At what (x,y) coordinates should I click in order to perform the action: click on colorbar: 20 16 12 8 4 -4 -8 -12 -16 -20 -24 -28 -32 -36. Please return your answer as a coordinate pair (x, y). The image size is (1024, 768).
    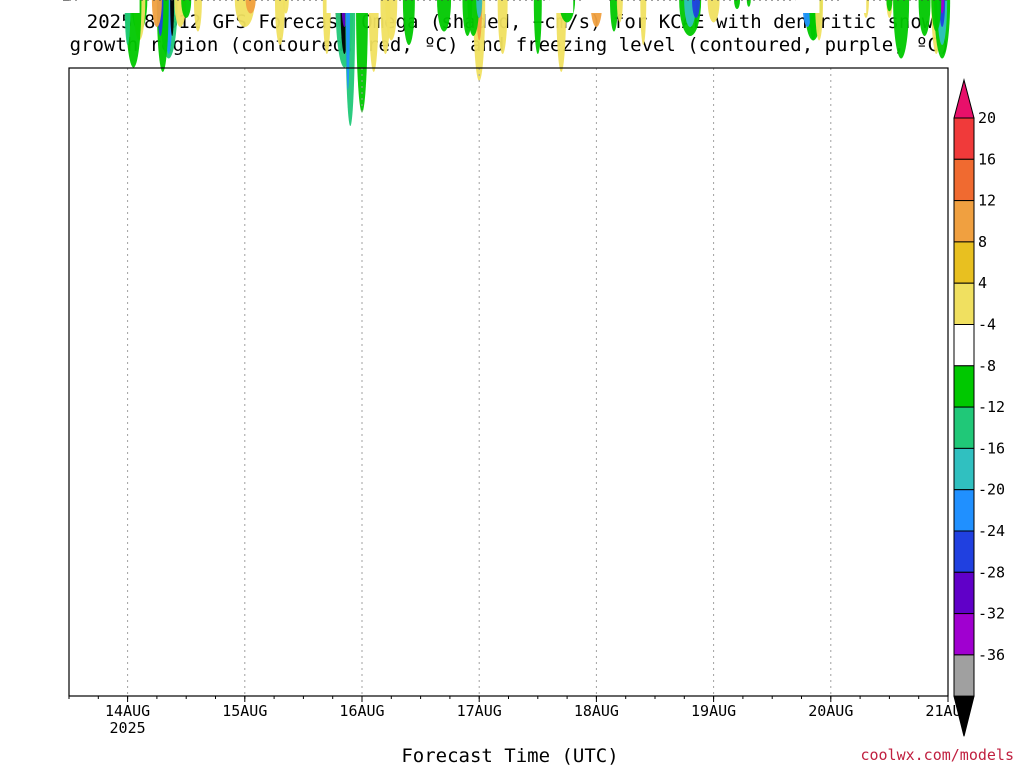
    Looking at the image, I should click on (979, 407).